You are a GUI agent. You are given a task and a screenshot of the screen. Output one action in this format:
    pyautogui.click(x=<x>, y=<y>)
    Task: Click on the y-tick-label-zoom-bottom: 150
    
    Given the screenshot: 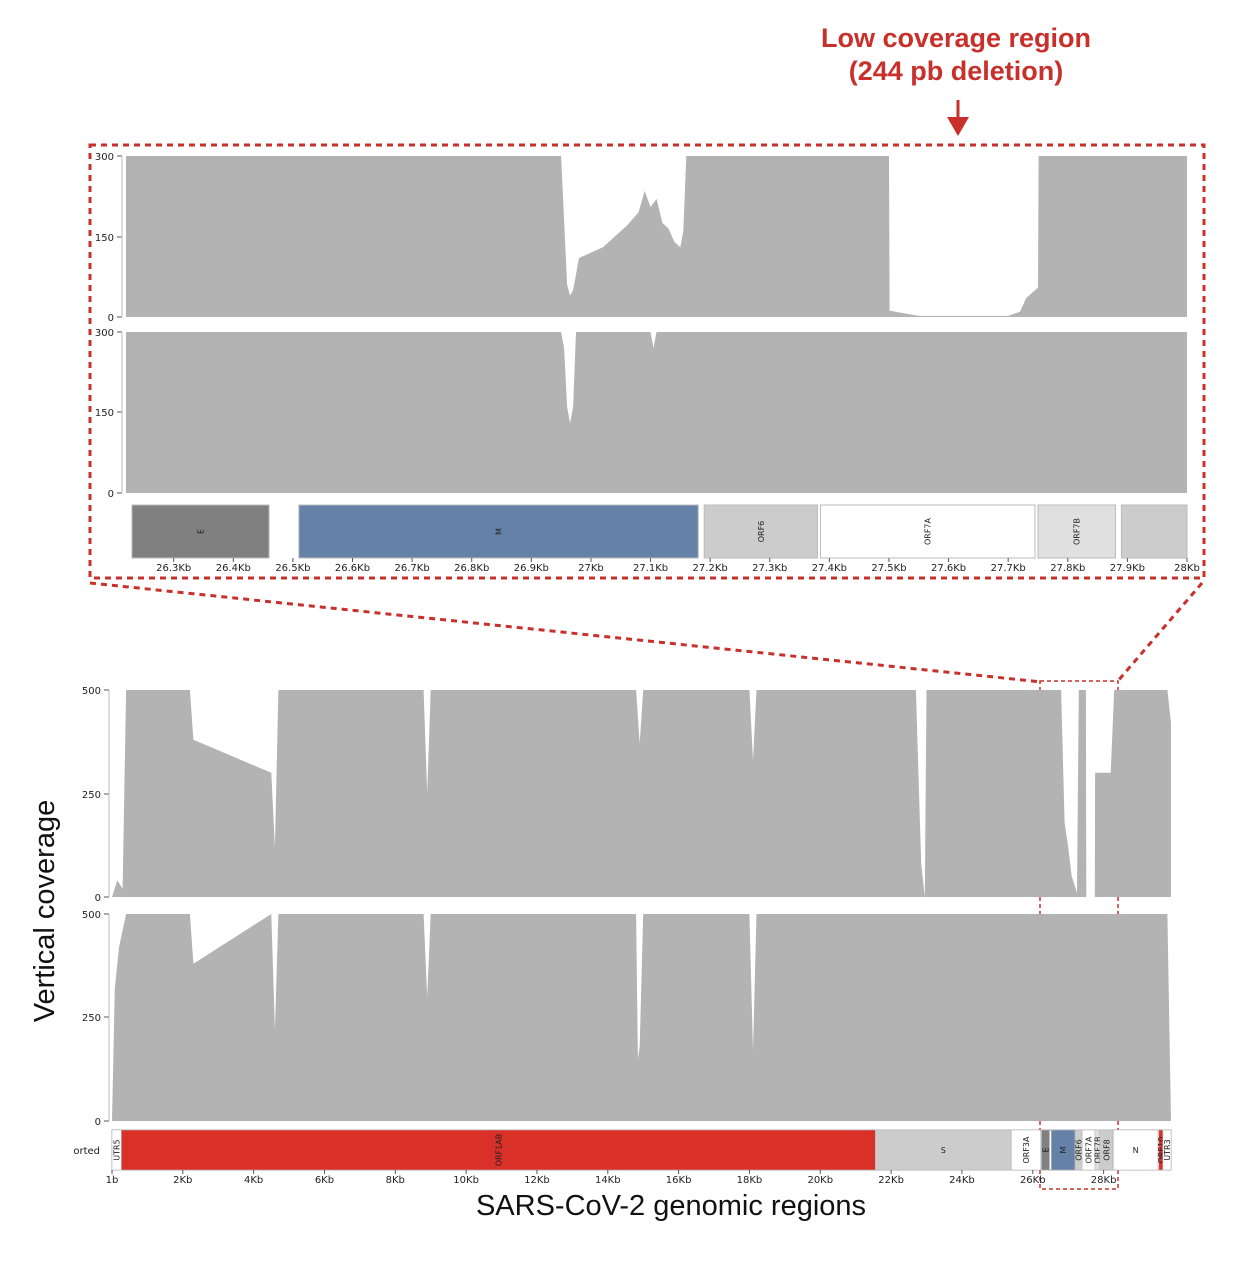 What is the action you would take?
    pyautogui.click(x=104, y=413)
    